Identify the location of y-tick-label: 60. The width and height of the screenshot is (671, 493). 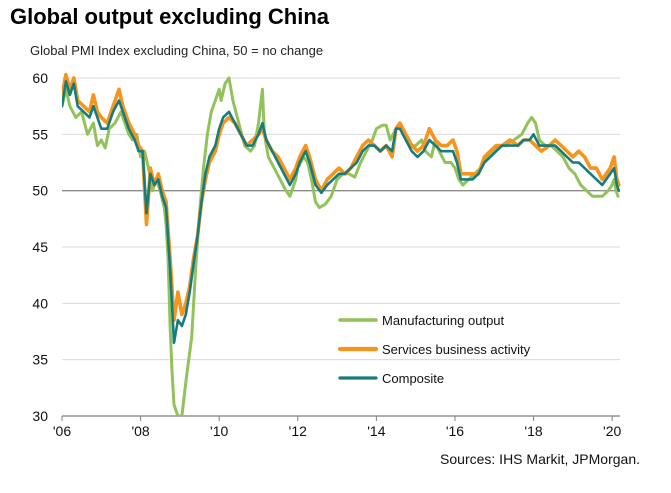
(40, 78).